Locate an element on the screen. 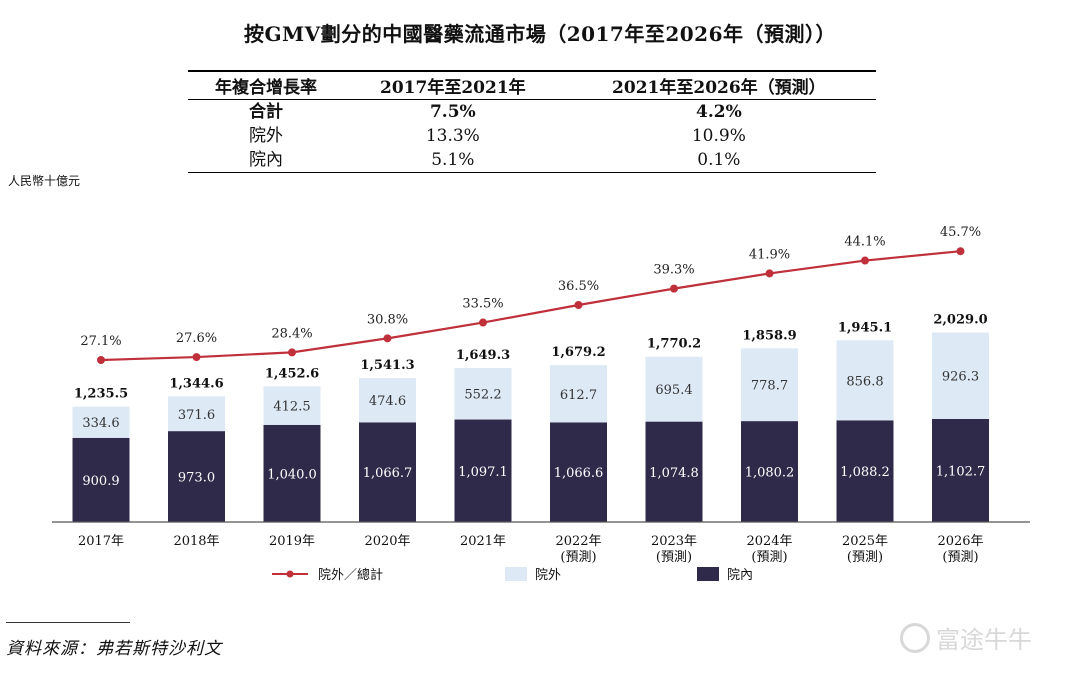 The height and width of the screenshot is (675, 1080). cagr-header-period1: 2017年至2021年 is located at coordinates (452, 85).